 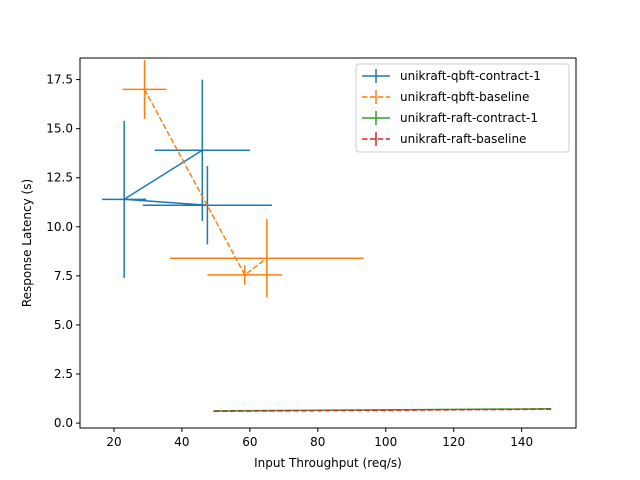 I want to click on legend-box, so click(x=462, y=108).